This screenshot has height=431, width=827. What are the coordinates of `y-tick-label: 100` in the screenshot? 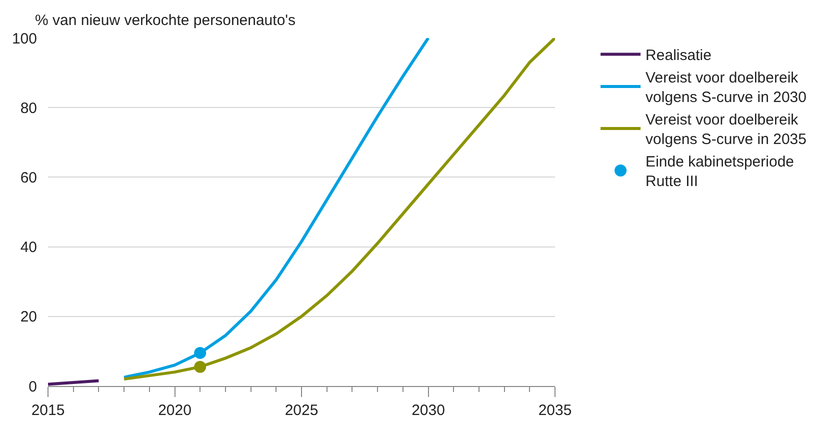 It's located at (24, 39).